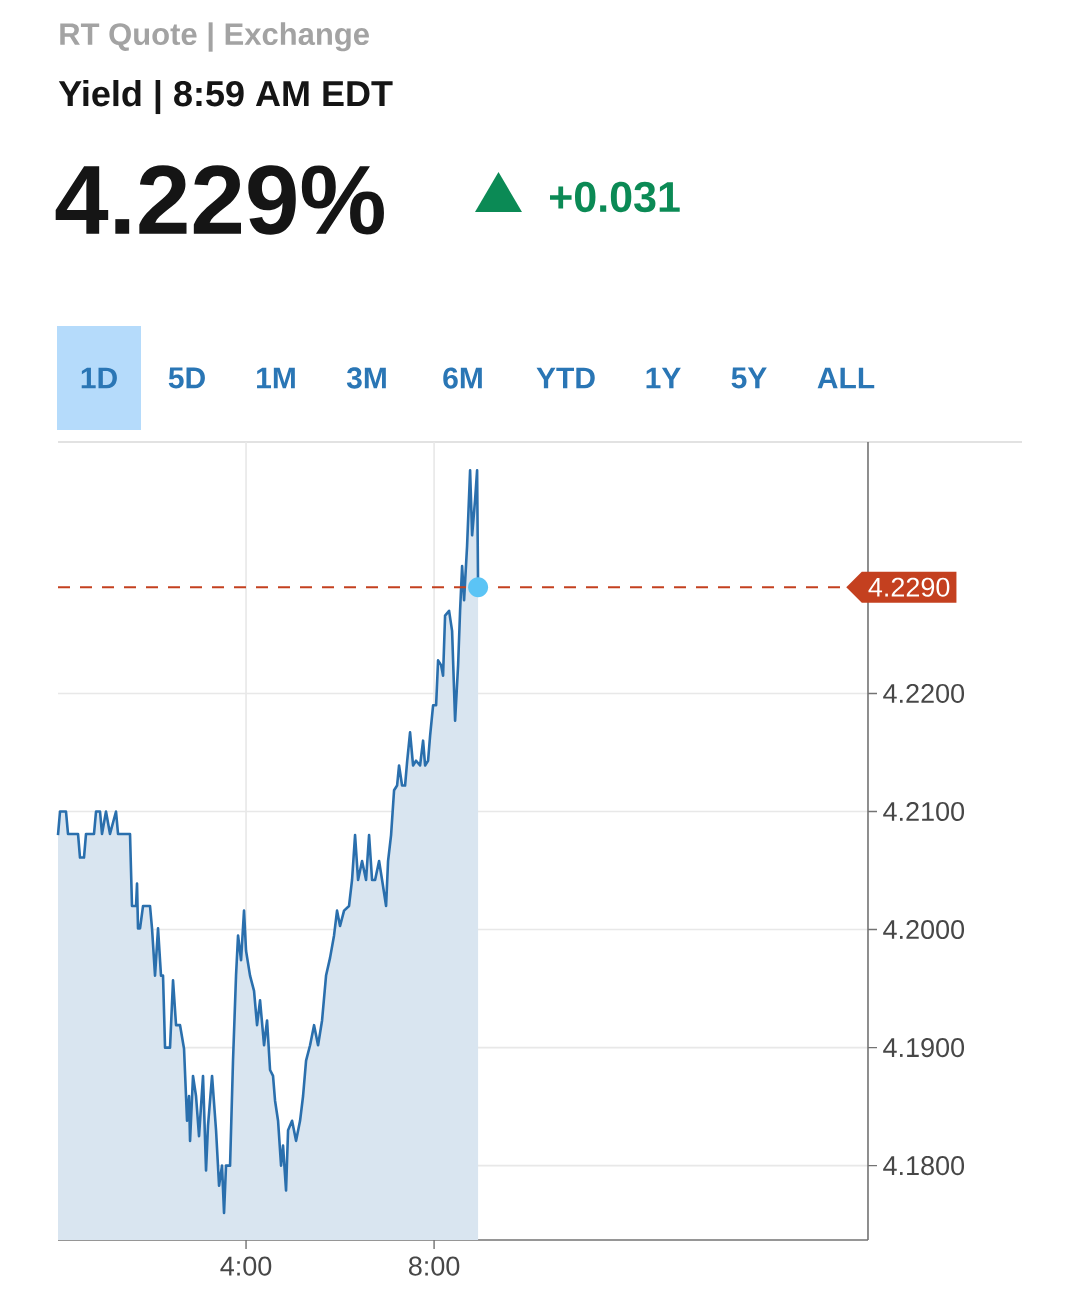  Describe the element at coordinates (214, 37) in the screenshot. I see `text: RT Quote | Exchange` at that location.